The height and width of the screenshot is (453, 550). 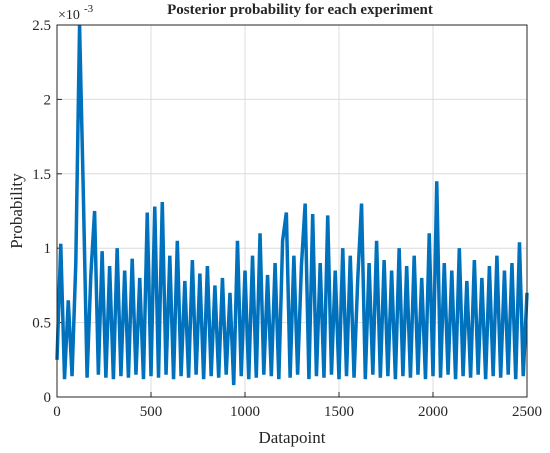 What do you see at coordinates (48, 249) in the screenshot?
I see `y-tick-label: 1` at bounding box center [48, 249].